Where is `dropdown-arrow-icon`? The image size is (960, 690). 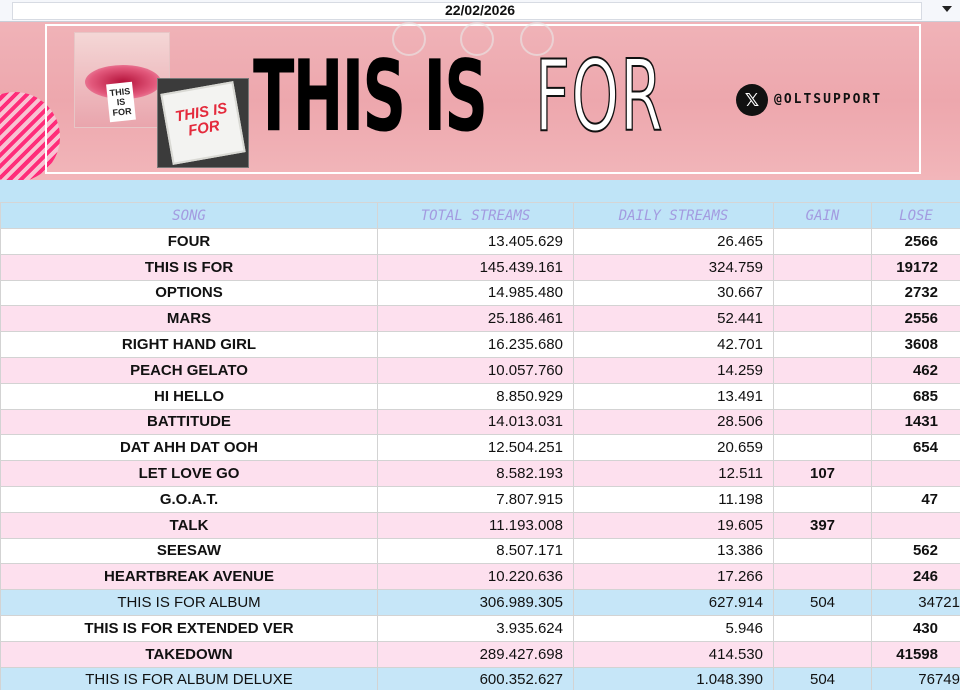 dropdown-arrow-icon is located at coordinates (947, 9).